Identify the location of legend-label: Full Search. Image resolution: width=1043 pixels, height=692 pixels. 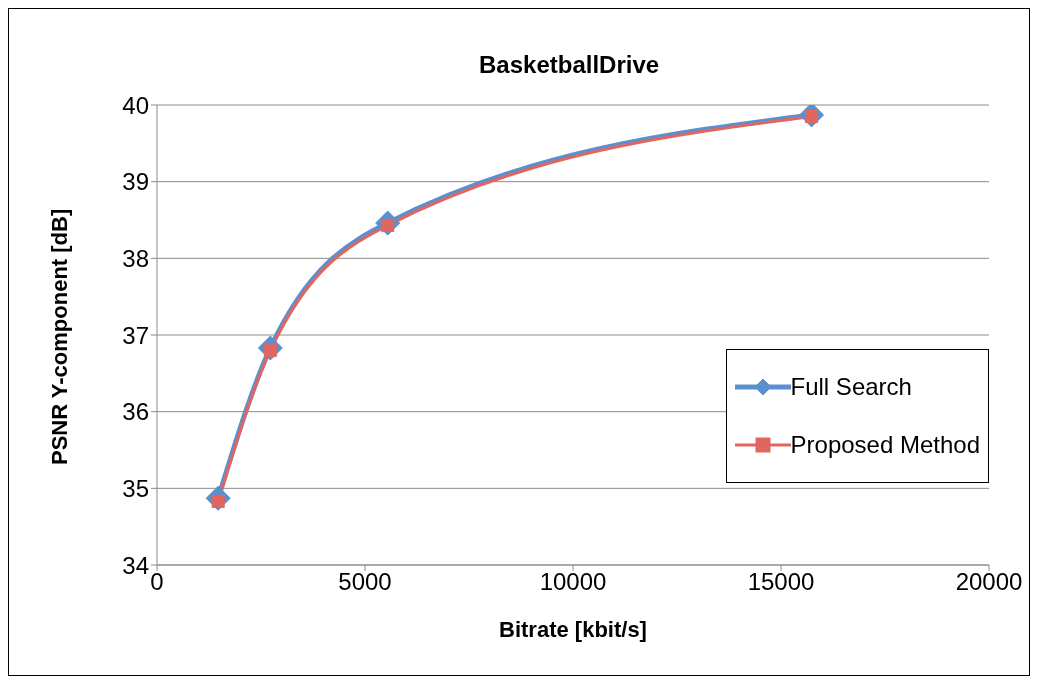
(851, 387).